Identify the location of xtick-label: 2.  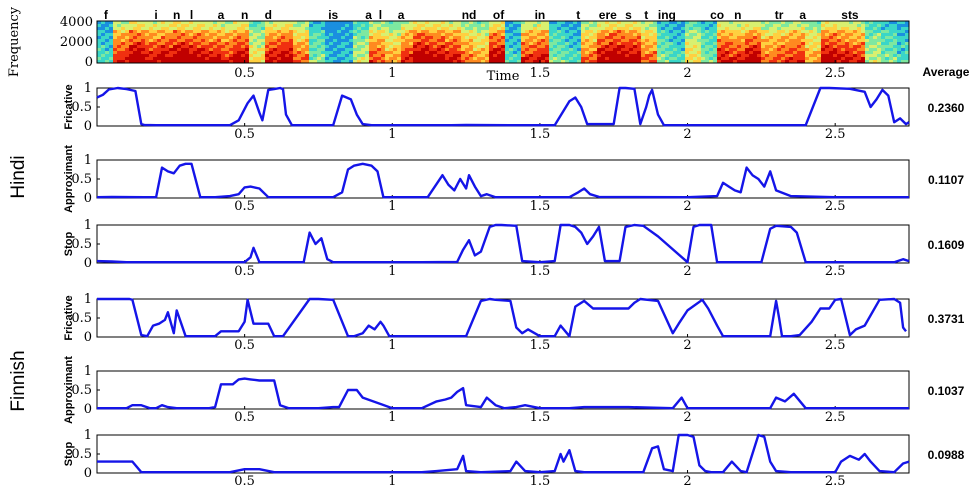
(687, 134).